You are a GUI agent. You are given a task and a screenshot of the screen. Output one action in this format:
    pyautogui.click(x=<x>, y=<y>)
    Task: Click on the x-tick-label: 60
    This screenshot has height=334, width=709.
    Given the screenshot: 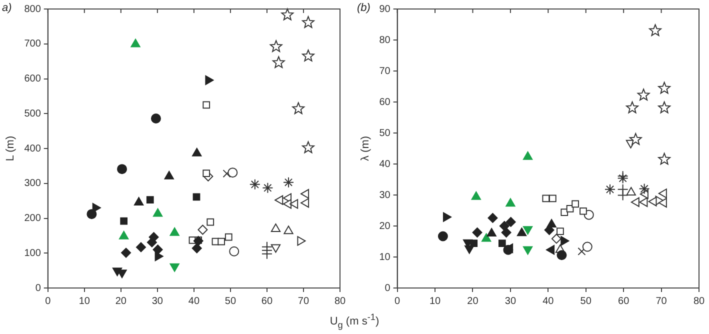 What is the action you would take?
    pyautogui.click(x=624, y=301)
    